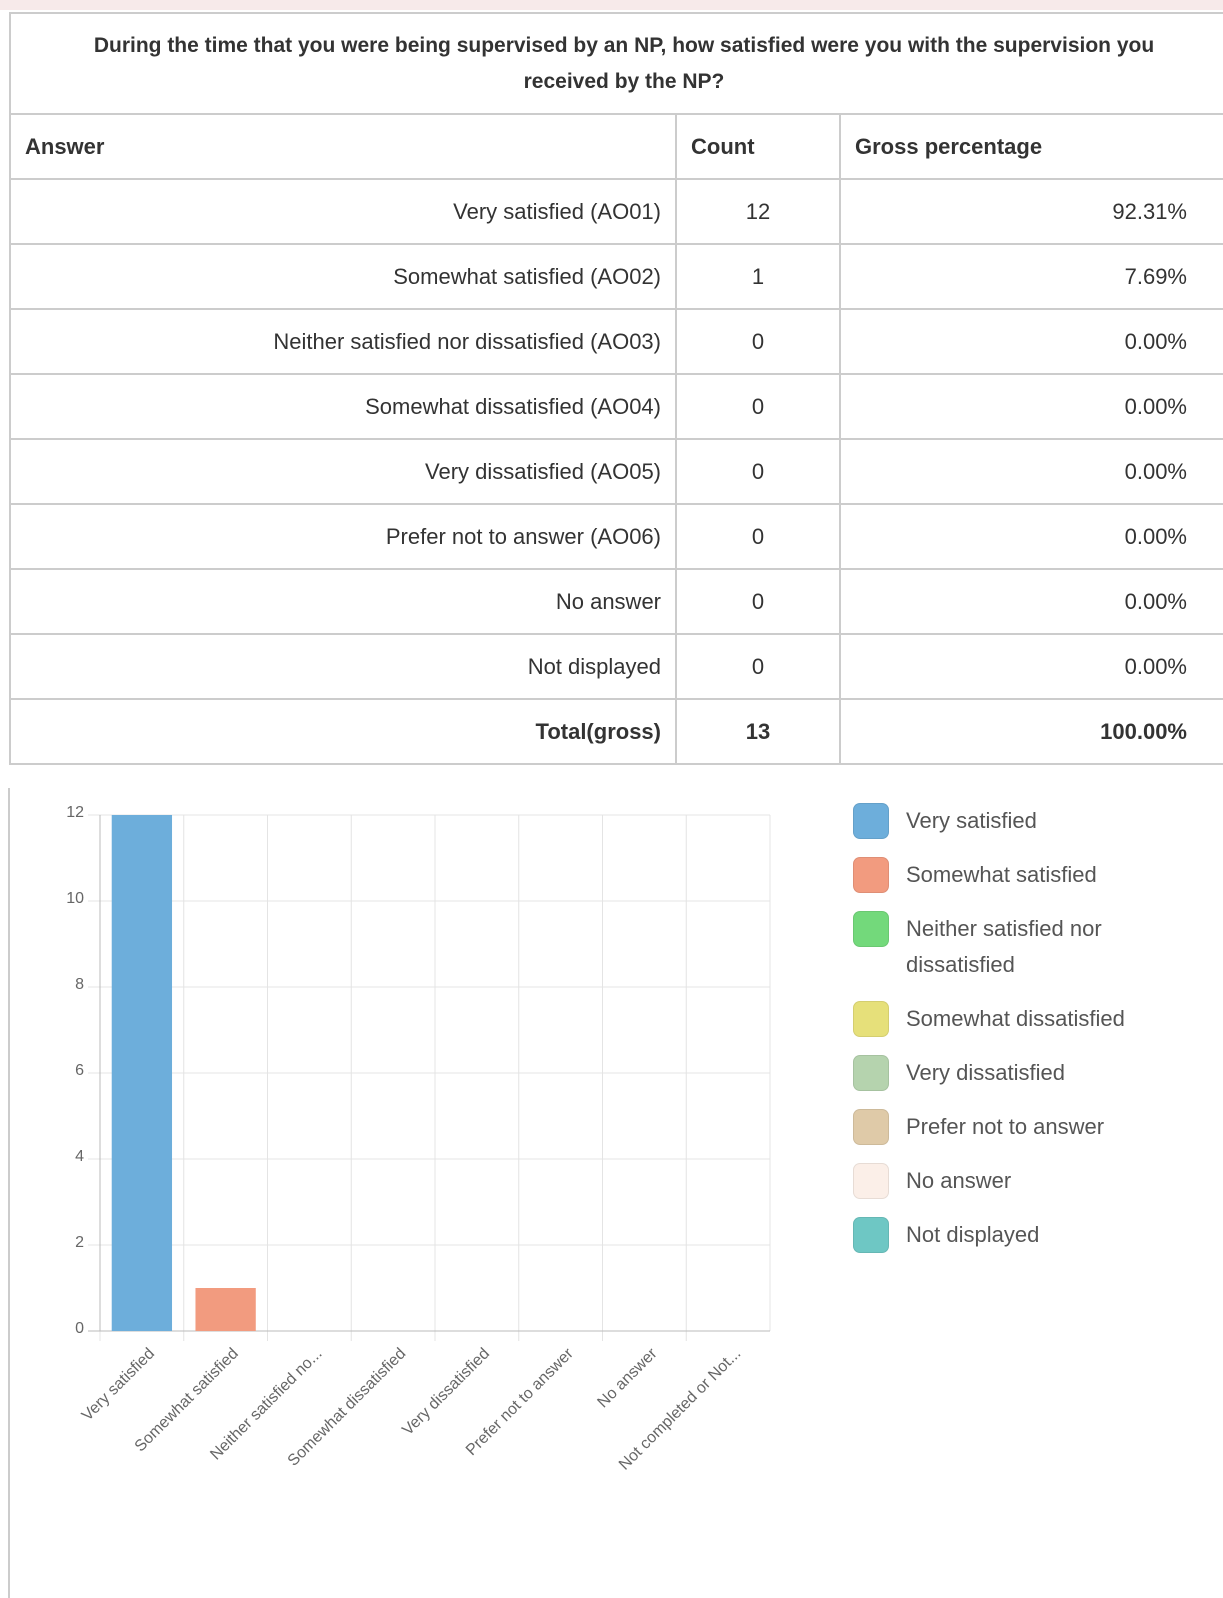 The width and height of the screenshot is (1223, 1598). I want to click on legend-label: Neither satisfied nor dissatisfied, so click(1004, 946).